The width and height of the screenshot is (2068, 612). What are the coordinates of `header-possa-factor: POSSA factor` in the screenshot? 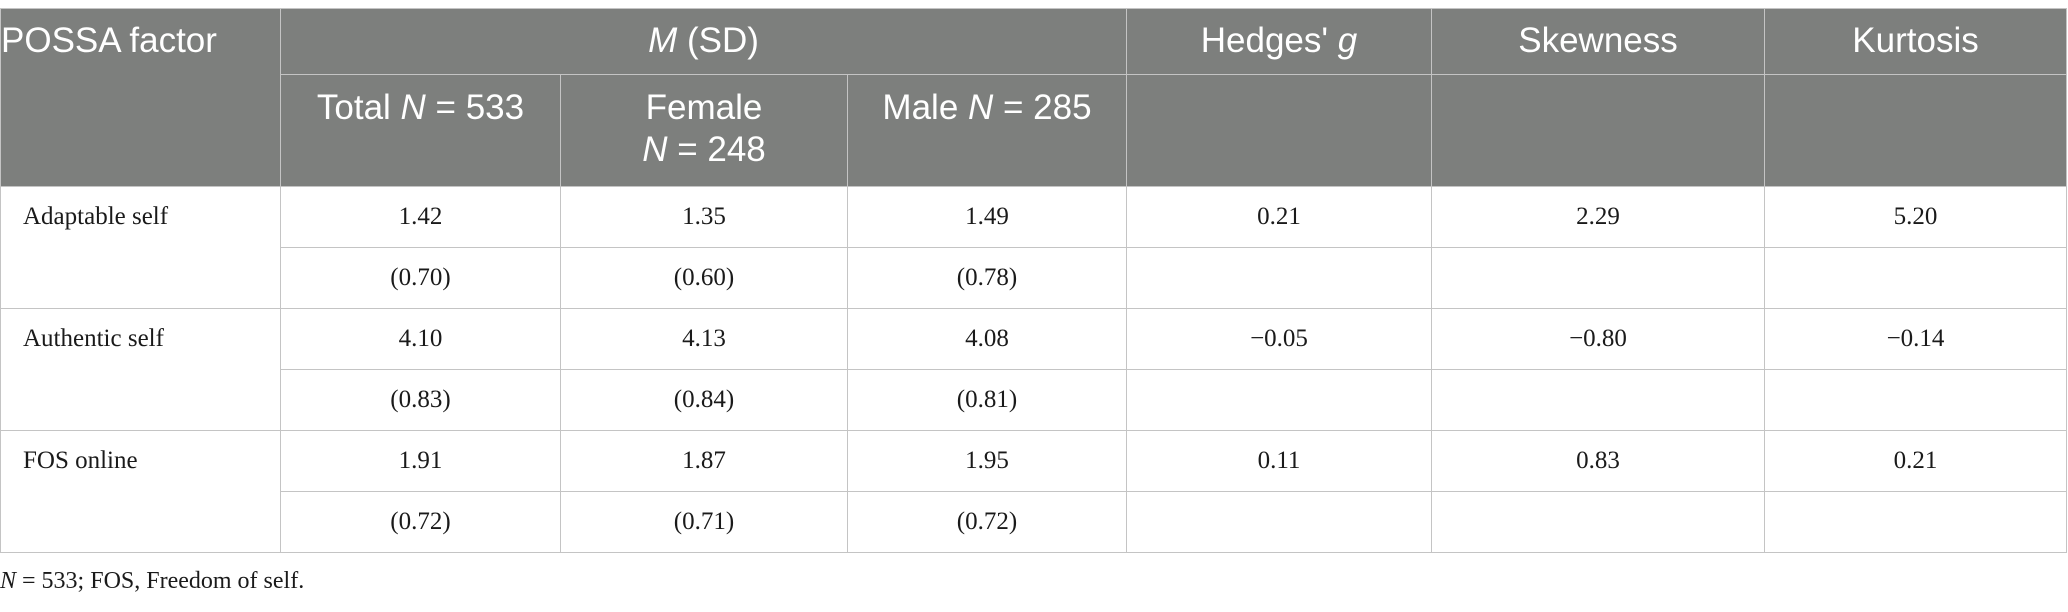 It's located at (140, 97).